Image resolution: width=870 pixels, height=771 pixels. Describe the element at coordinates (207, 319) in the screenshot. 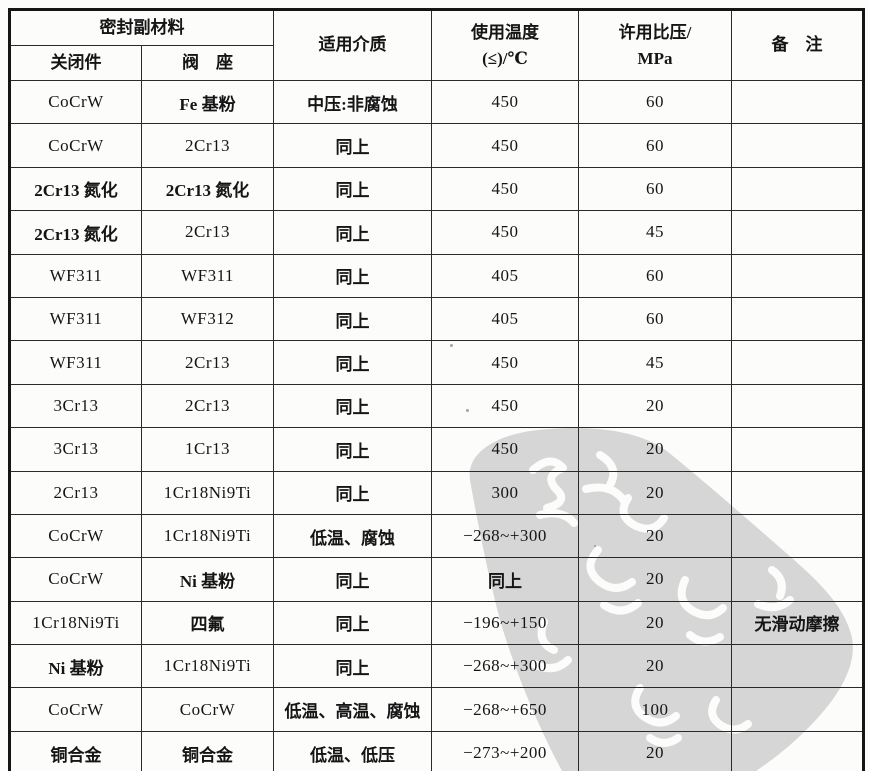

I see `cell-seat: WF312` at that location.